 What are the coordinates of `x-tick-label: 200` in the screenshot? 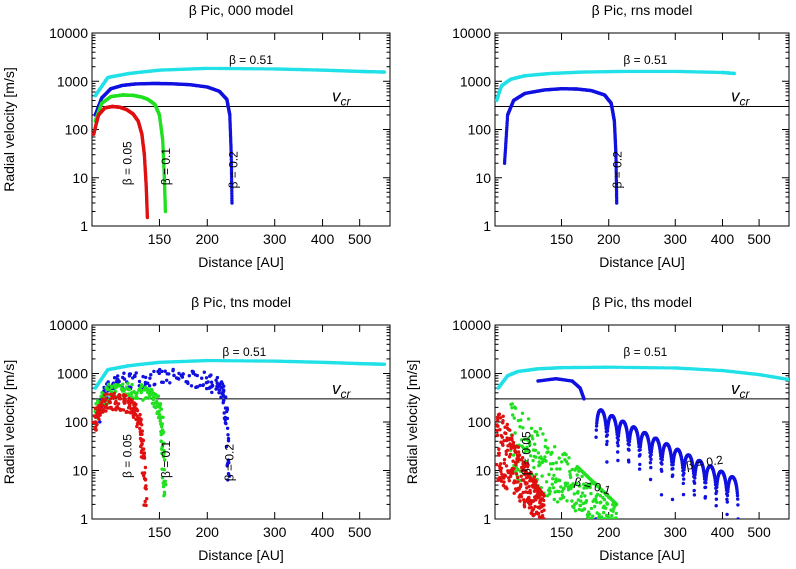 It's located at (208, 239).